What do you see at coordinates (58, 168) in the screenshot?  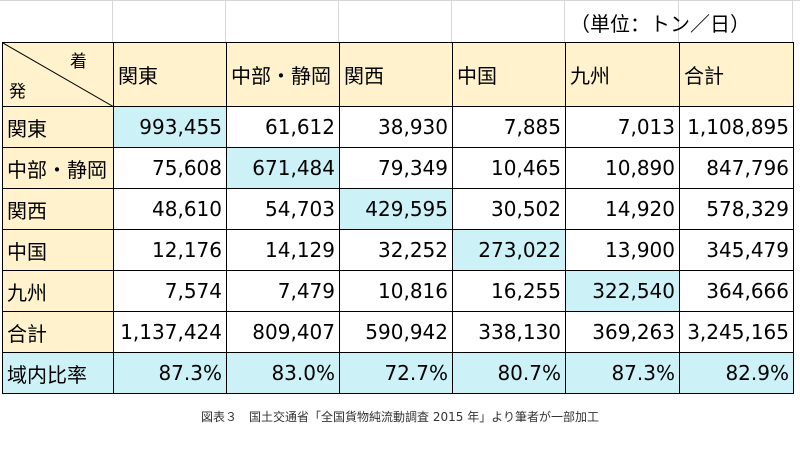 I see `row-header: 中部・静岡` at bounding box center [58, 168].